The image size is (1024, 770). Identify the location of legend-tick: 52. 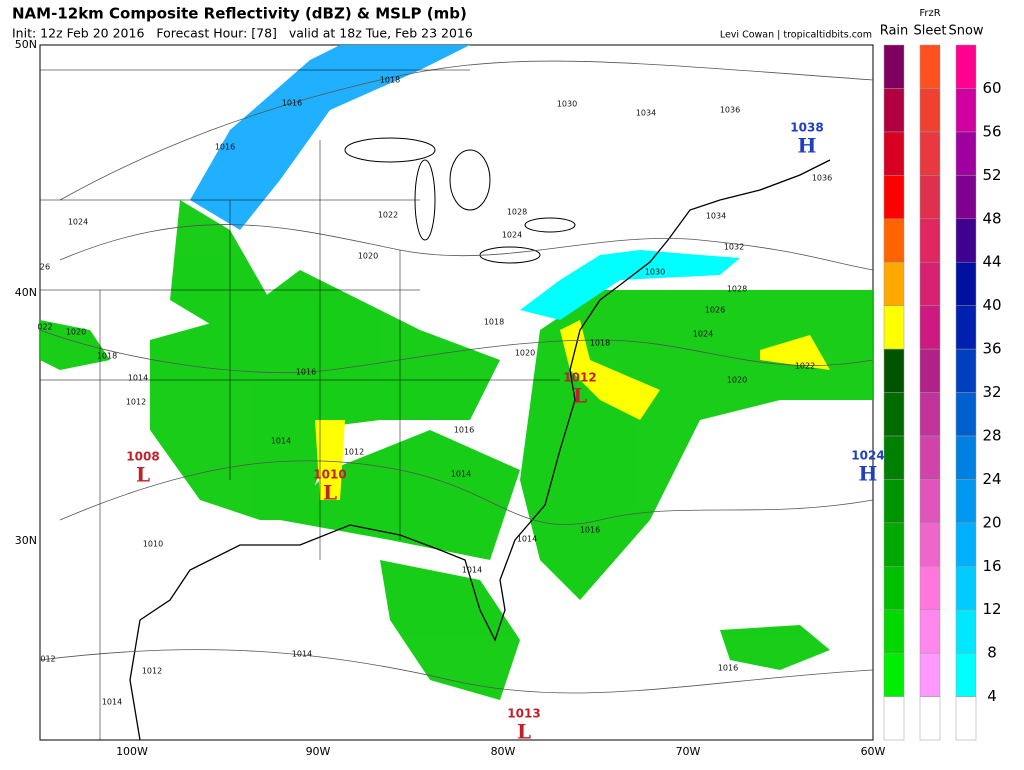
(991, 175).